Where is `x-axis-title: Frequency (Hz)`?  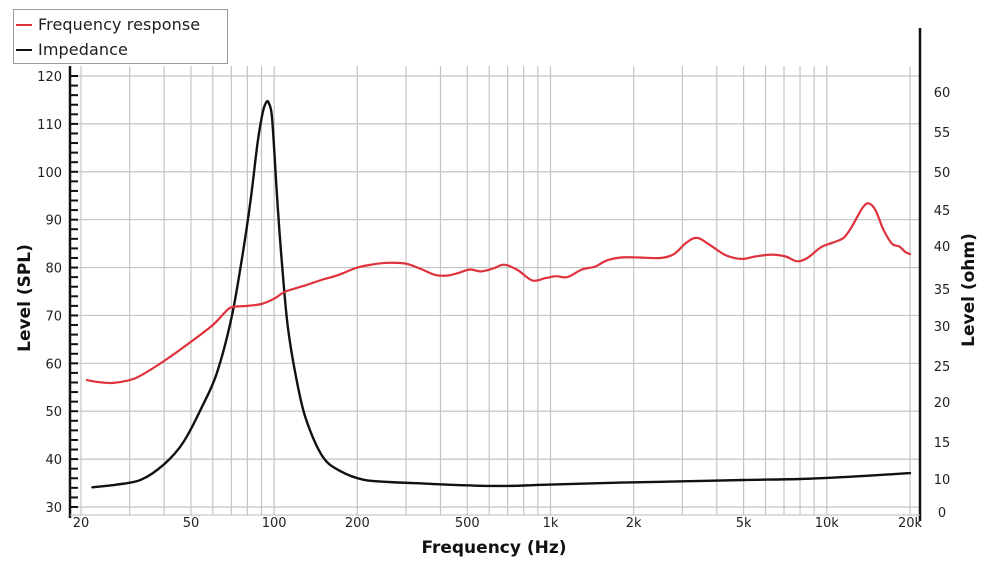 x-axis-title: Frequency (Hz) is located at coordinates (493, 548).